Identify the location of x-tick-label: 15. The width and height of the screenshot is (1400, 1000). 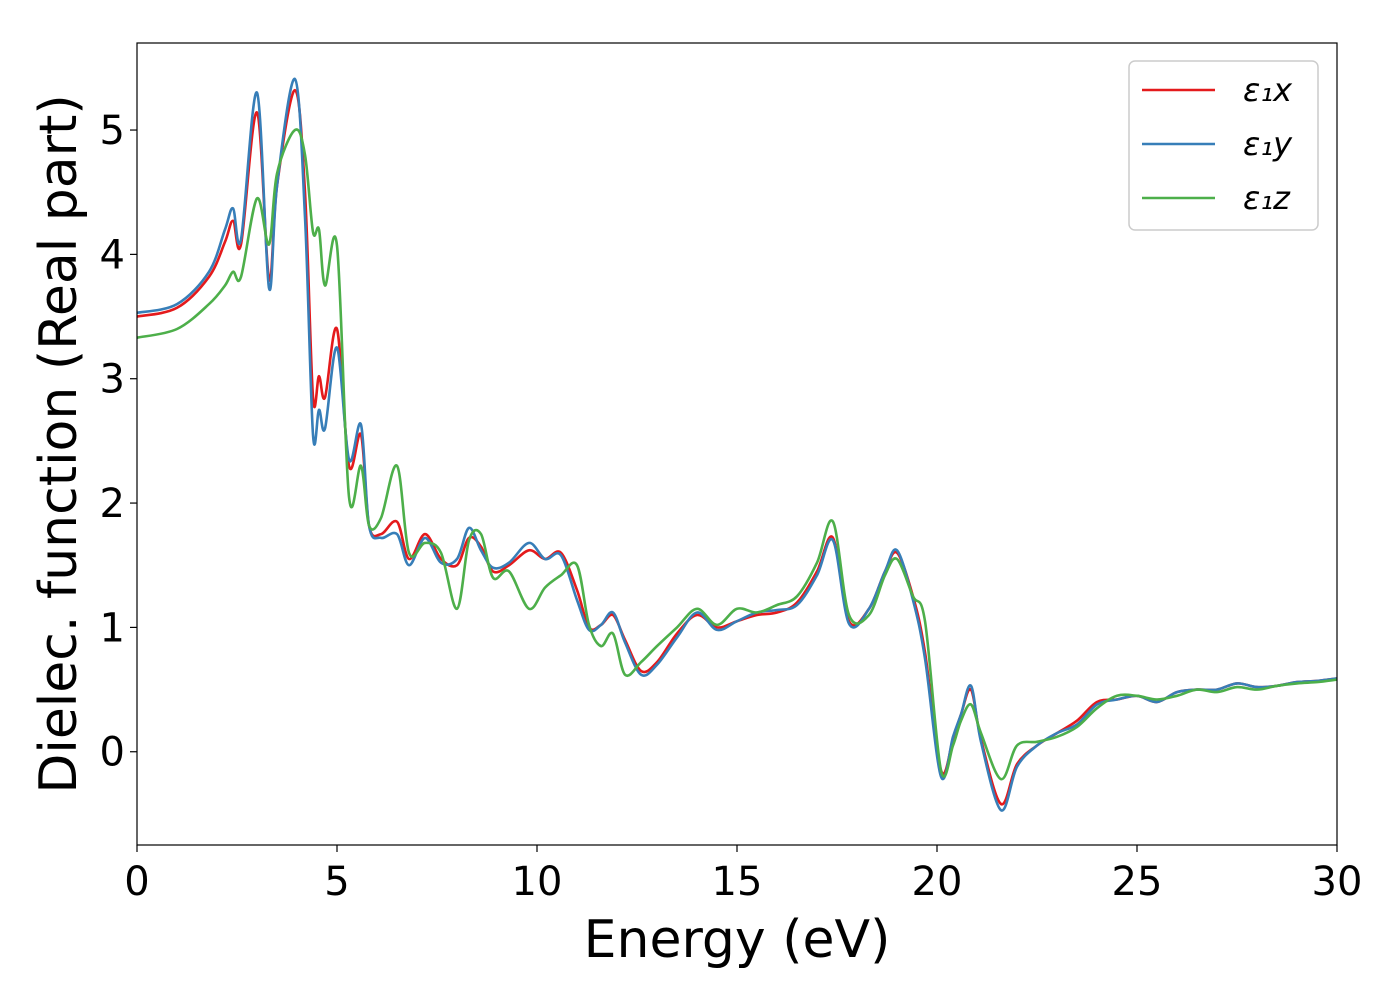
(737, 882).